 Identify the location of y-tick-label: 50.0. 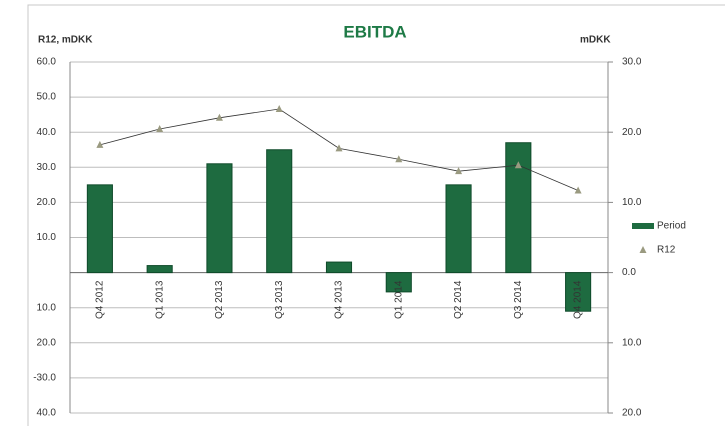
(47, 97).